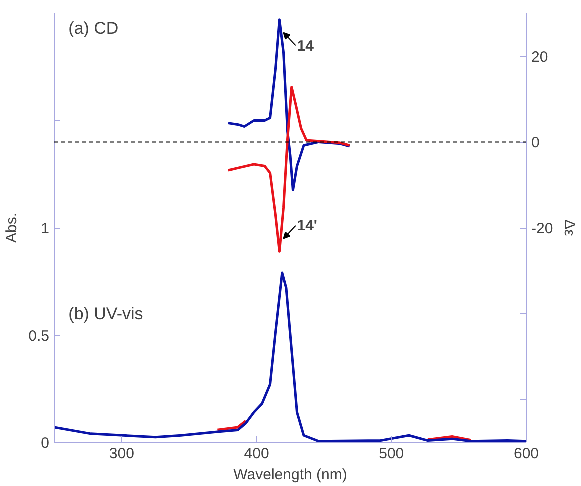 The width and height of the screenshot is (581, 486). What do you see at coordinates (306, 47) in the screenshot?
I see `series-label: 14` at bounding box center [306, 47].